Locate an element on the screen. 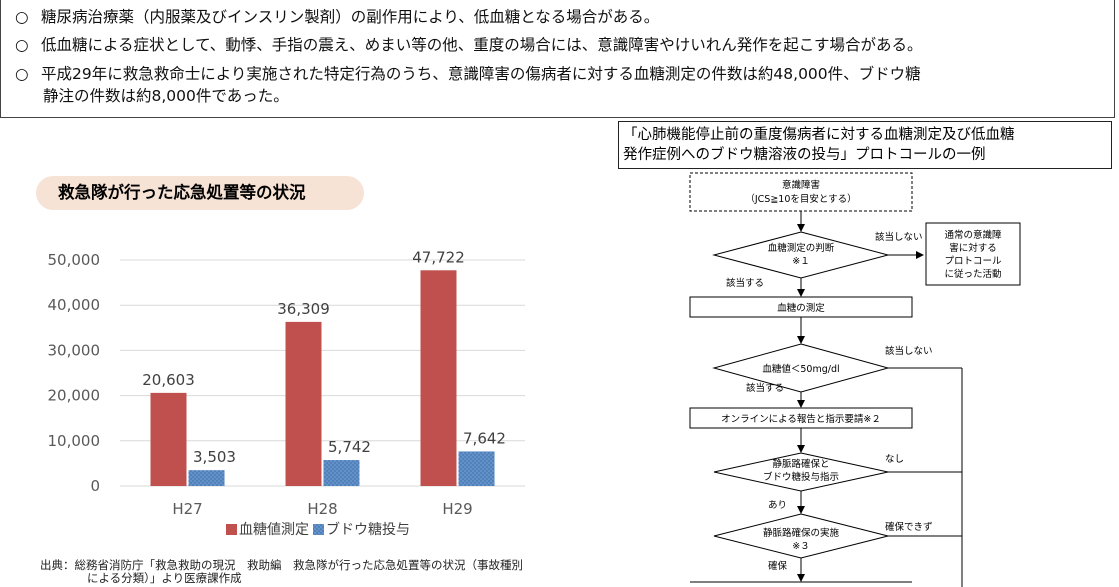  y-tick-label: 10,000 is located at coordinates (74, 441).